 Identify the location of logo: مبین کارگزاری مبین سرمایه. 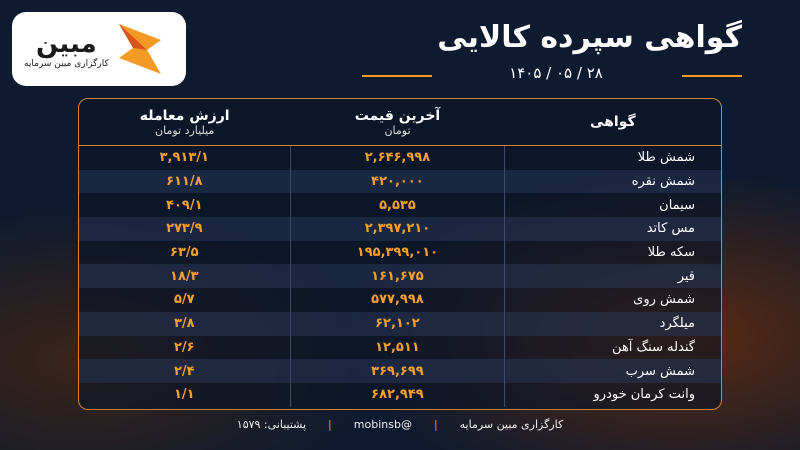
(99, 49).